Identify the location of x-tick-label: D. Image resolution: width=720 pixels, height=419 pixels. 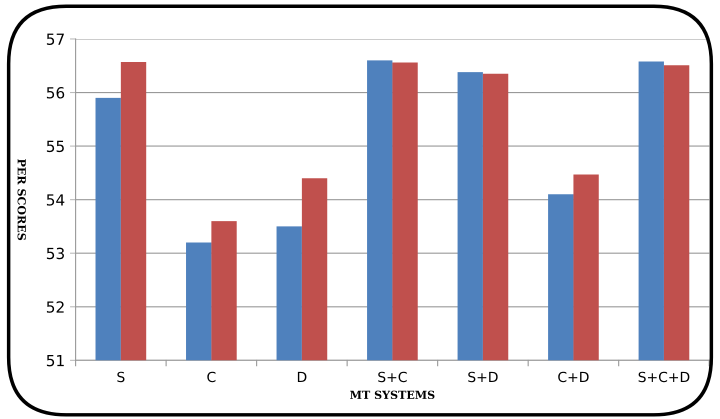
(302, 377).